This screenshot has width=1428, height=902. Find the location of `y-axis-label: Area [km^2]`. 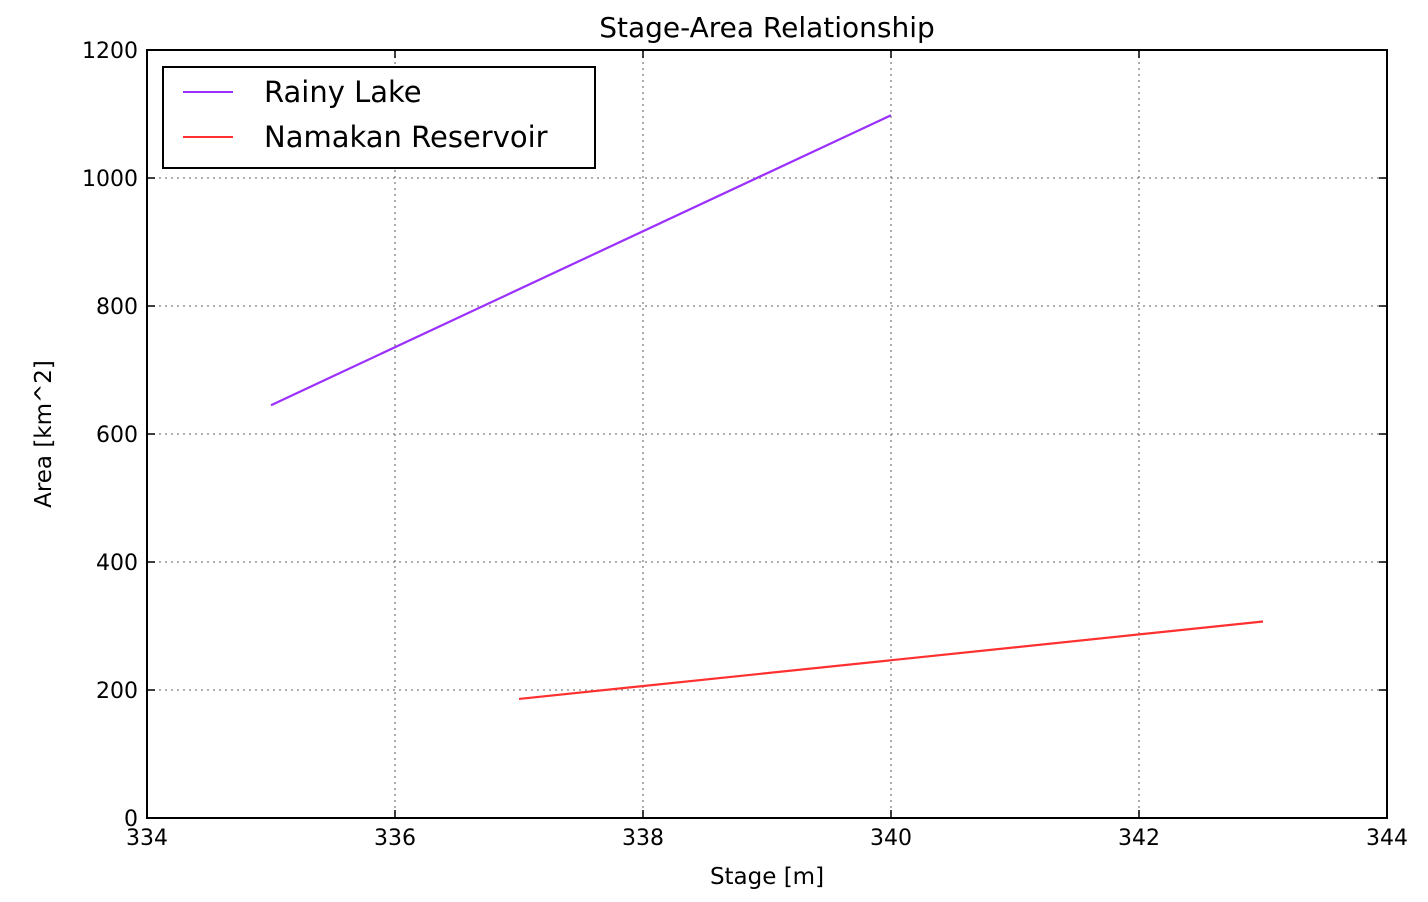

y-axis-label: Area [km^2] is located at coordinates (44, 434).